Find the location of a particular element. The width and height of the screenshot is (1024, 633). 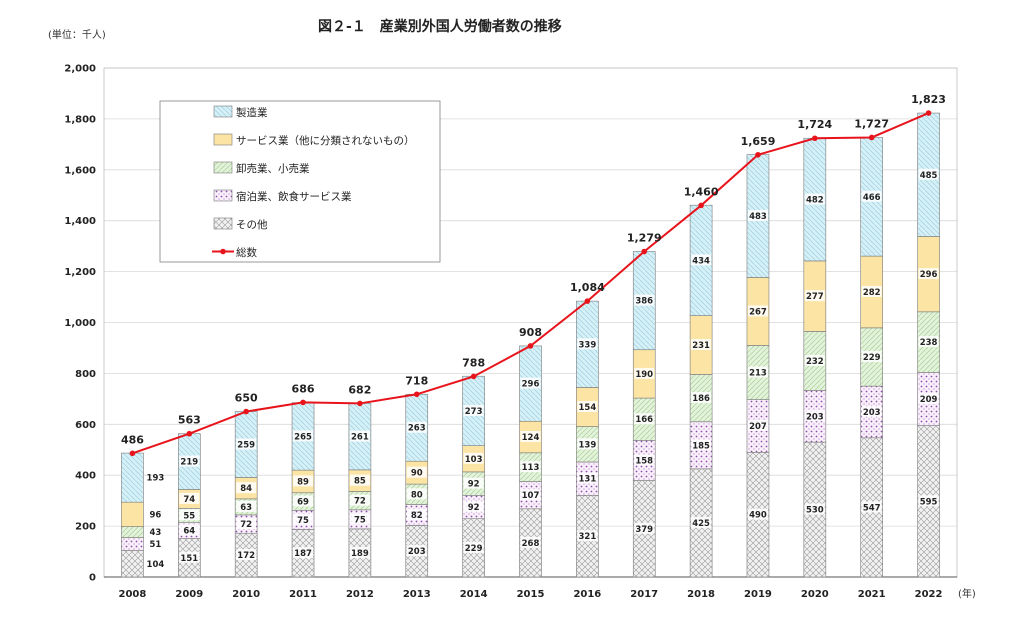

x-tick-label: 2013 is located at coordinates (417, 594).